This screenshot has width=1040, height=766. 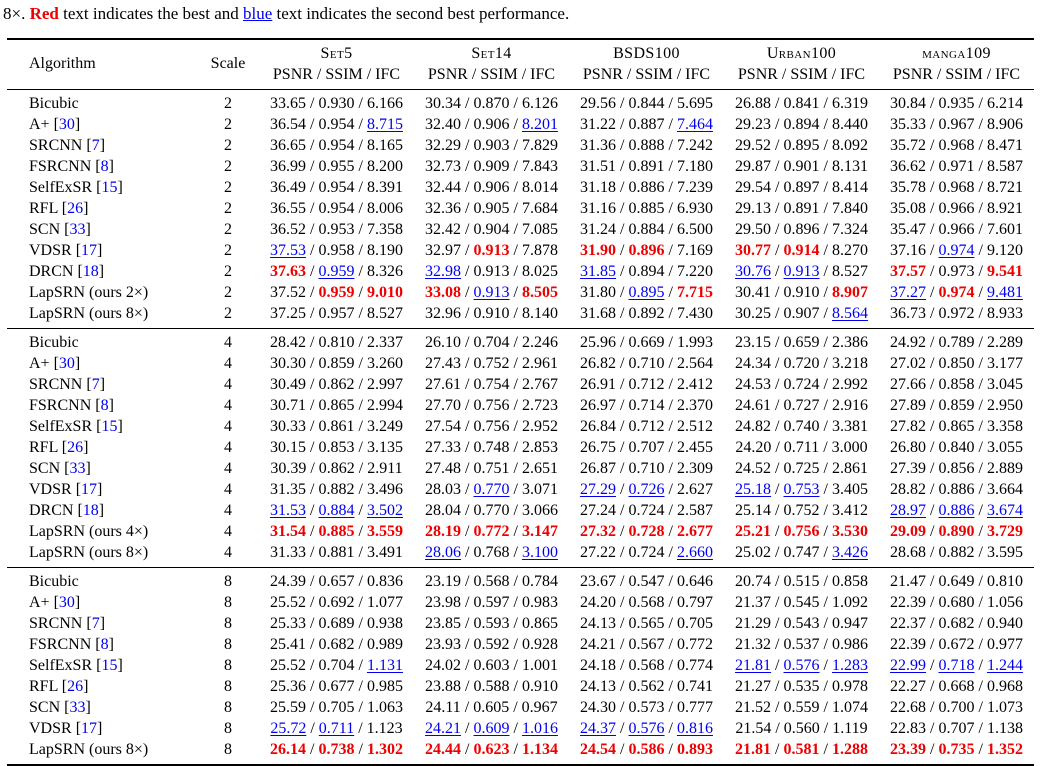 What do you see at coordinates (801, 686) in the screenshot?
I see `metric-cell: 21.27 / 0.535 / 0.978` at bounding box center [801, 686].